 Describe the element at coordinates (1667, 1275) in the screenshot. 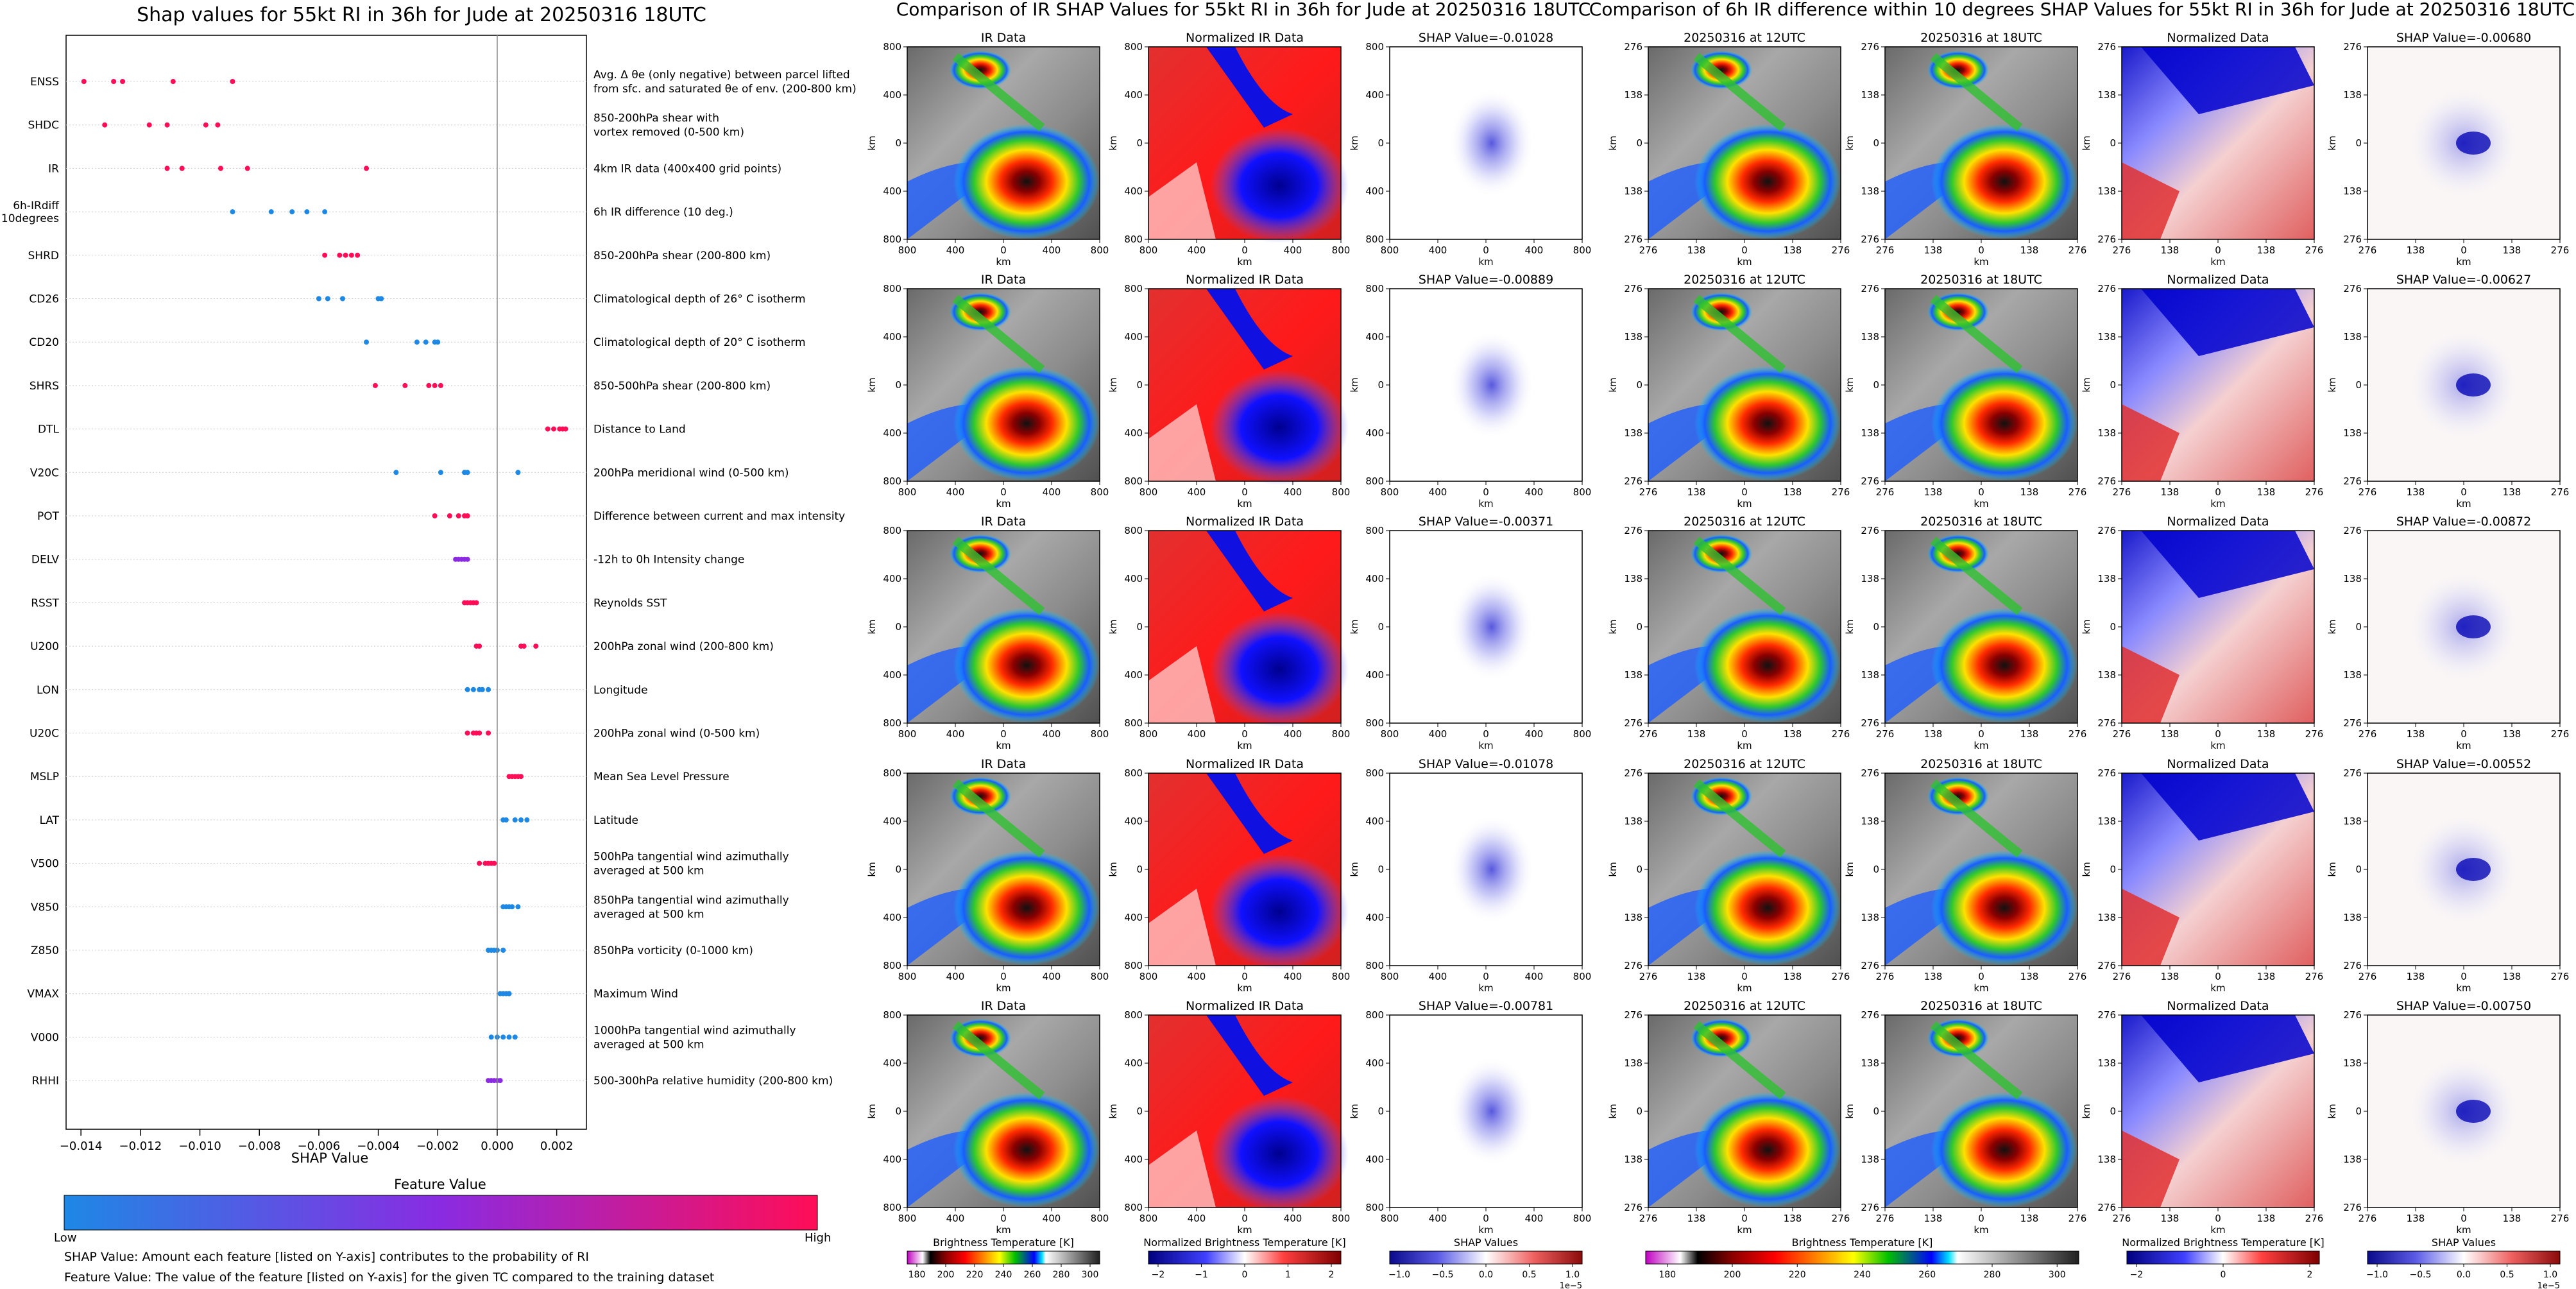

I see `colorbar-tick-label: 180` at that location.